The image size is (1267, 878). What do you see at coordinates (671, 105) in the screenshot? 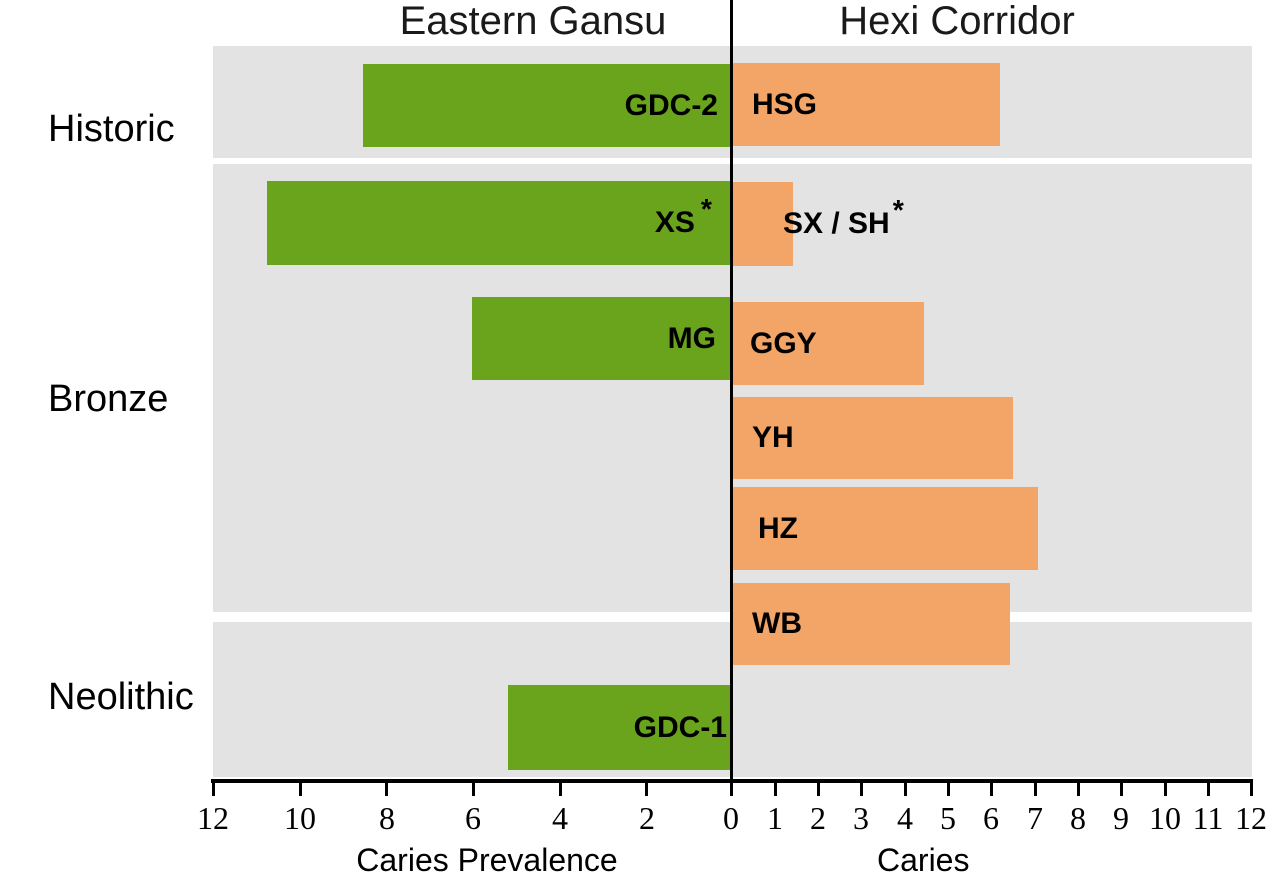
I see `bar-label-gdc-2: GDC-2` at bounding box center [671, 105].